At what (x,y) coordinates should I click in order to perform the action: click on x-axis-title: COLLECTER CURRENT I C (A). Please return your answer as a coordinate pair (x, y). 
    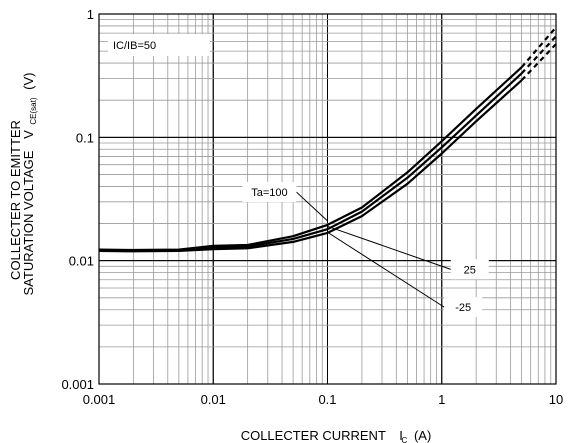
    Looking at the image, I should click on (336, 435).